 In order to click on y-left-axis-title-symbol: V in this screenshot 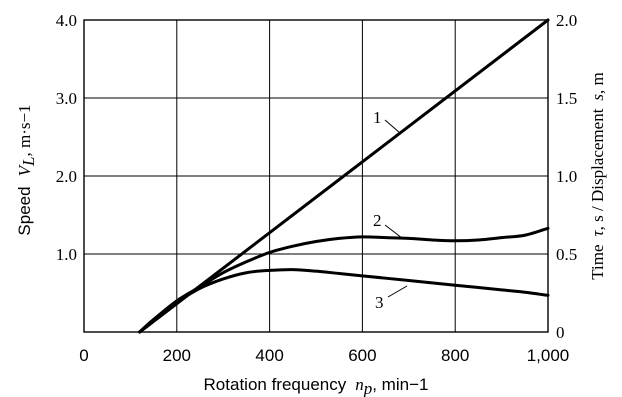, I will do `click(24, 169)`.